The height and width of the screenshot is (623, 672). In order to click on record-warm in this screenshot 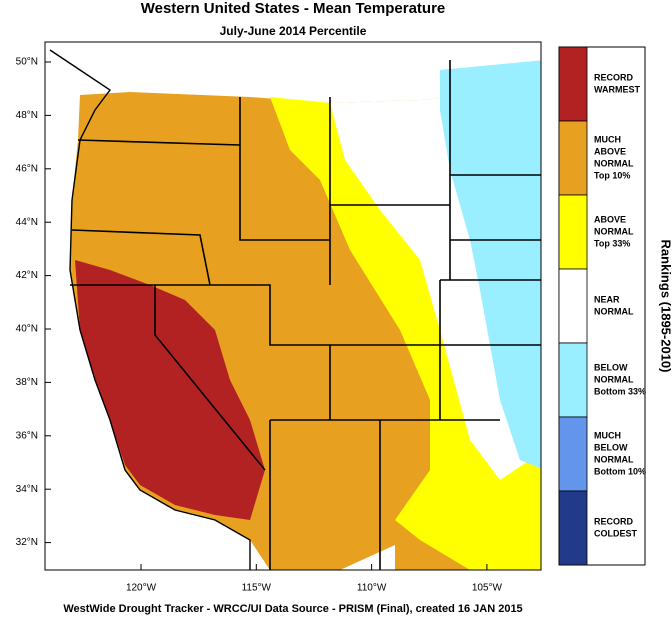, I will do `click(170, 390)`.